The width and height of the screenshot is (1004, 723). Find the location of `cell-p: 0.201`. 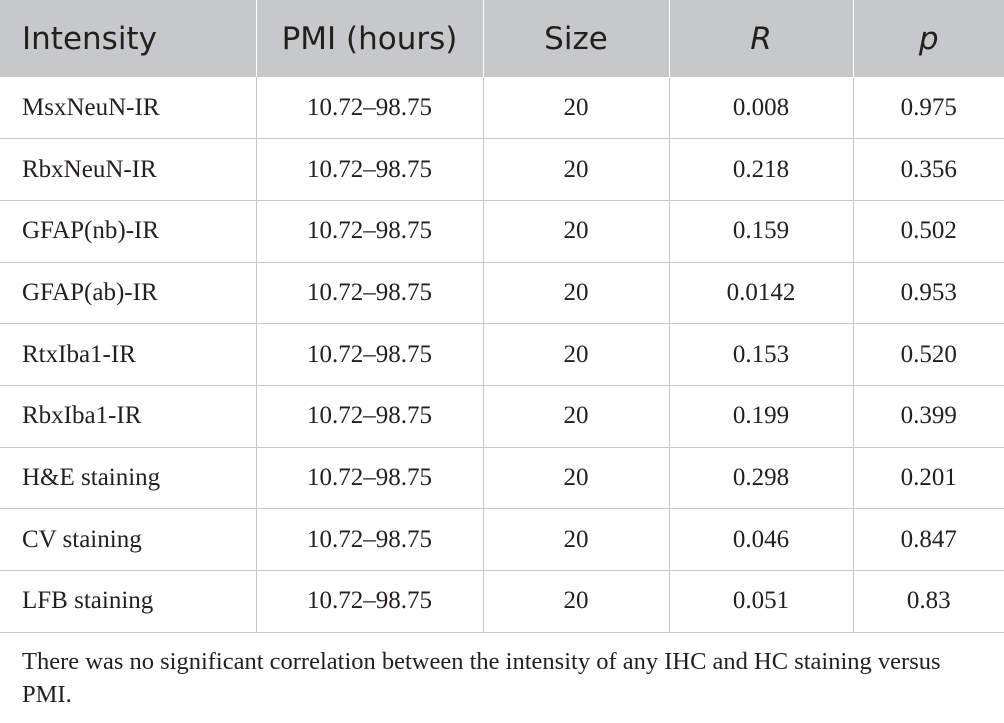

cell-p: 0.201 is located at coordinates (928, 478).